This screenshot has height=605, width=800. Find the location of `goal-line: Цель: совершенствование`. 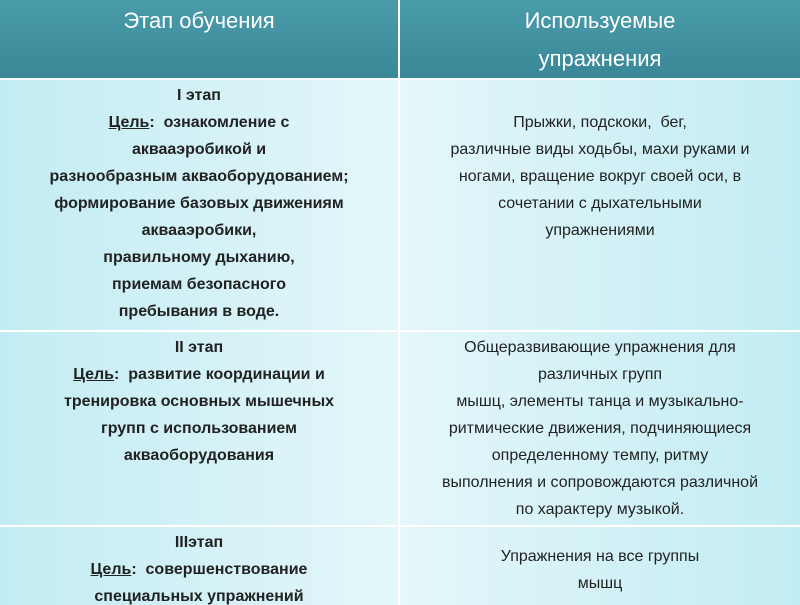

goal-line: Цель: совершенствование is located at coordinates (199, 569).